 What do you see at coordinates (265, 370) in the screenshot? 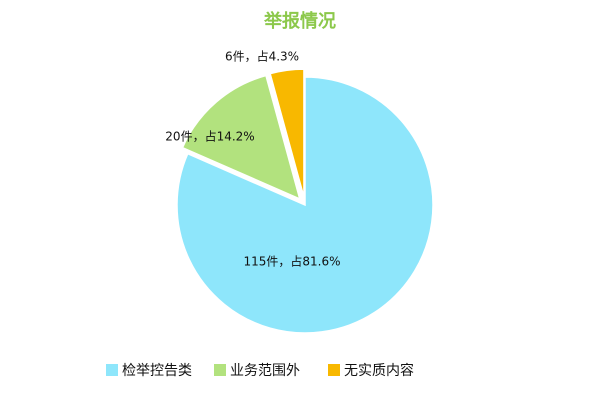
I see `legend-label: 业务范围外` at bounding box center [265, 370].